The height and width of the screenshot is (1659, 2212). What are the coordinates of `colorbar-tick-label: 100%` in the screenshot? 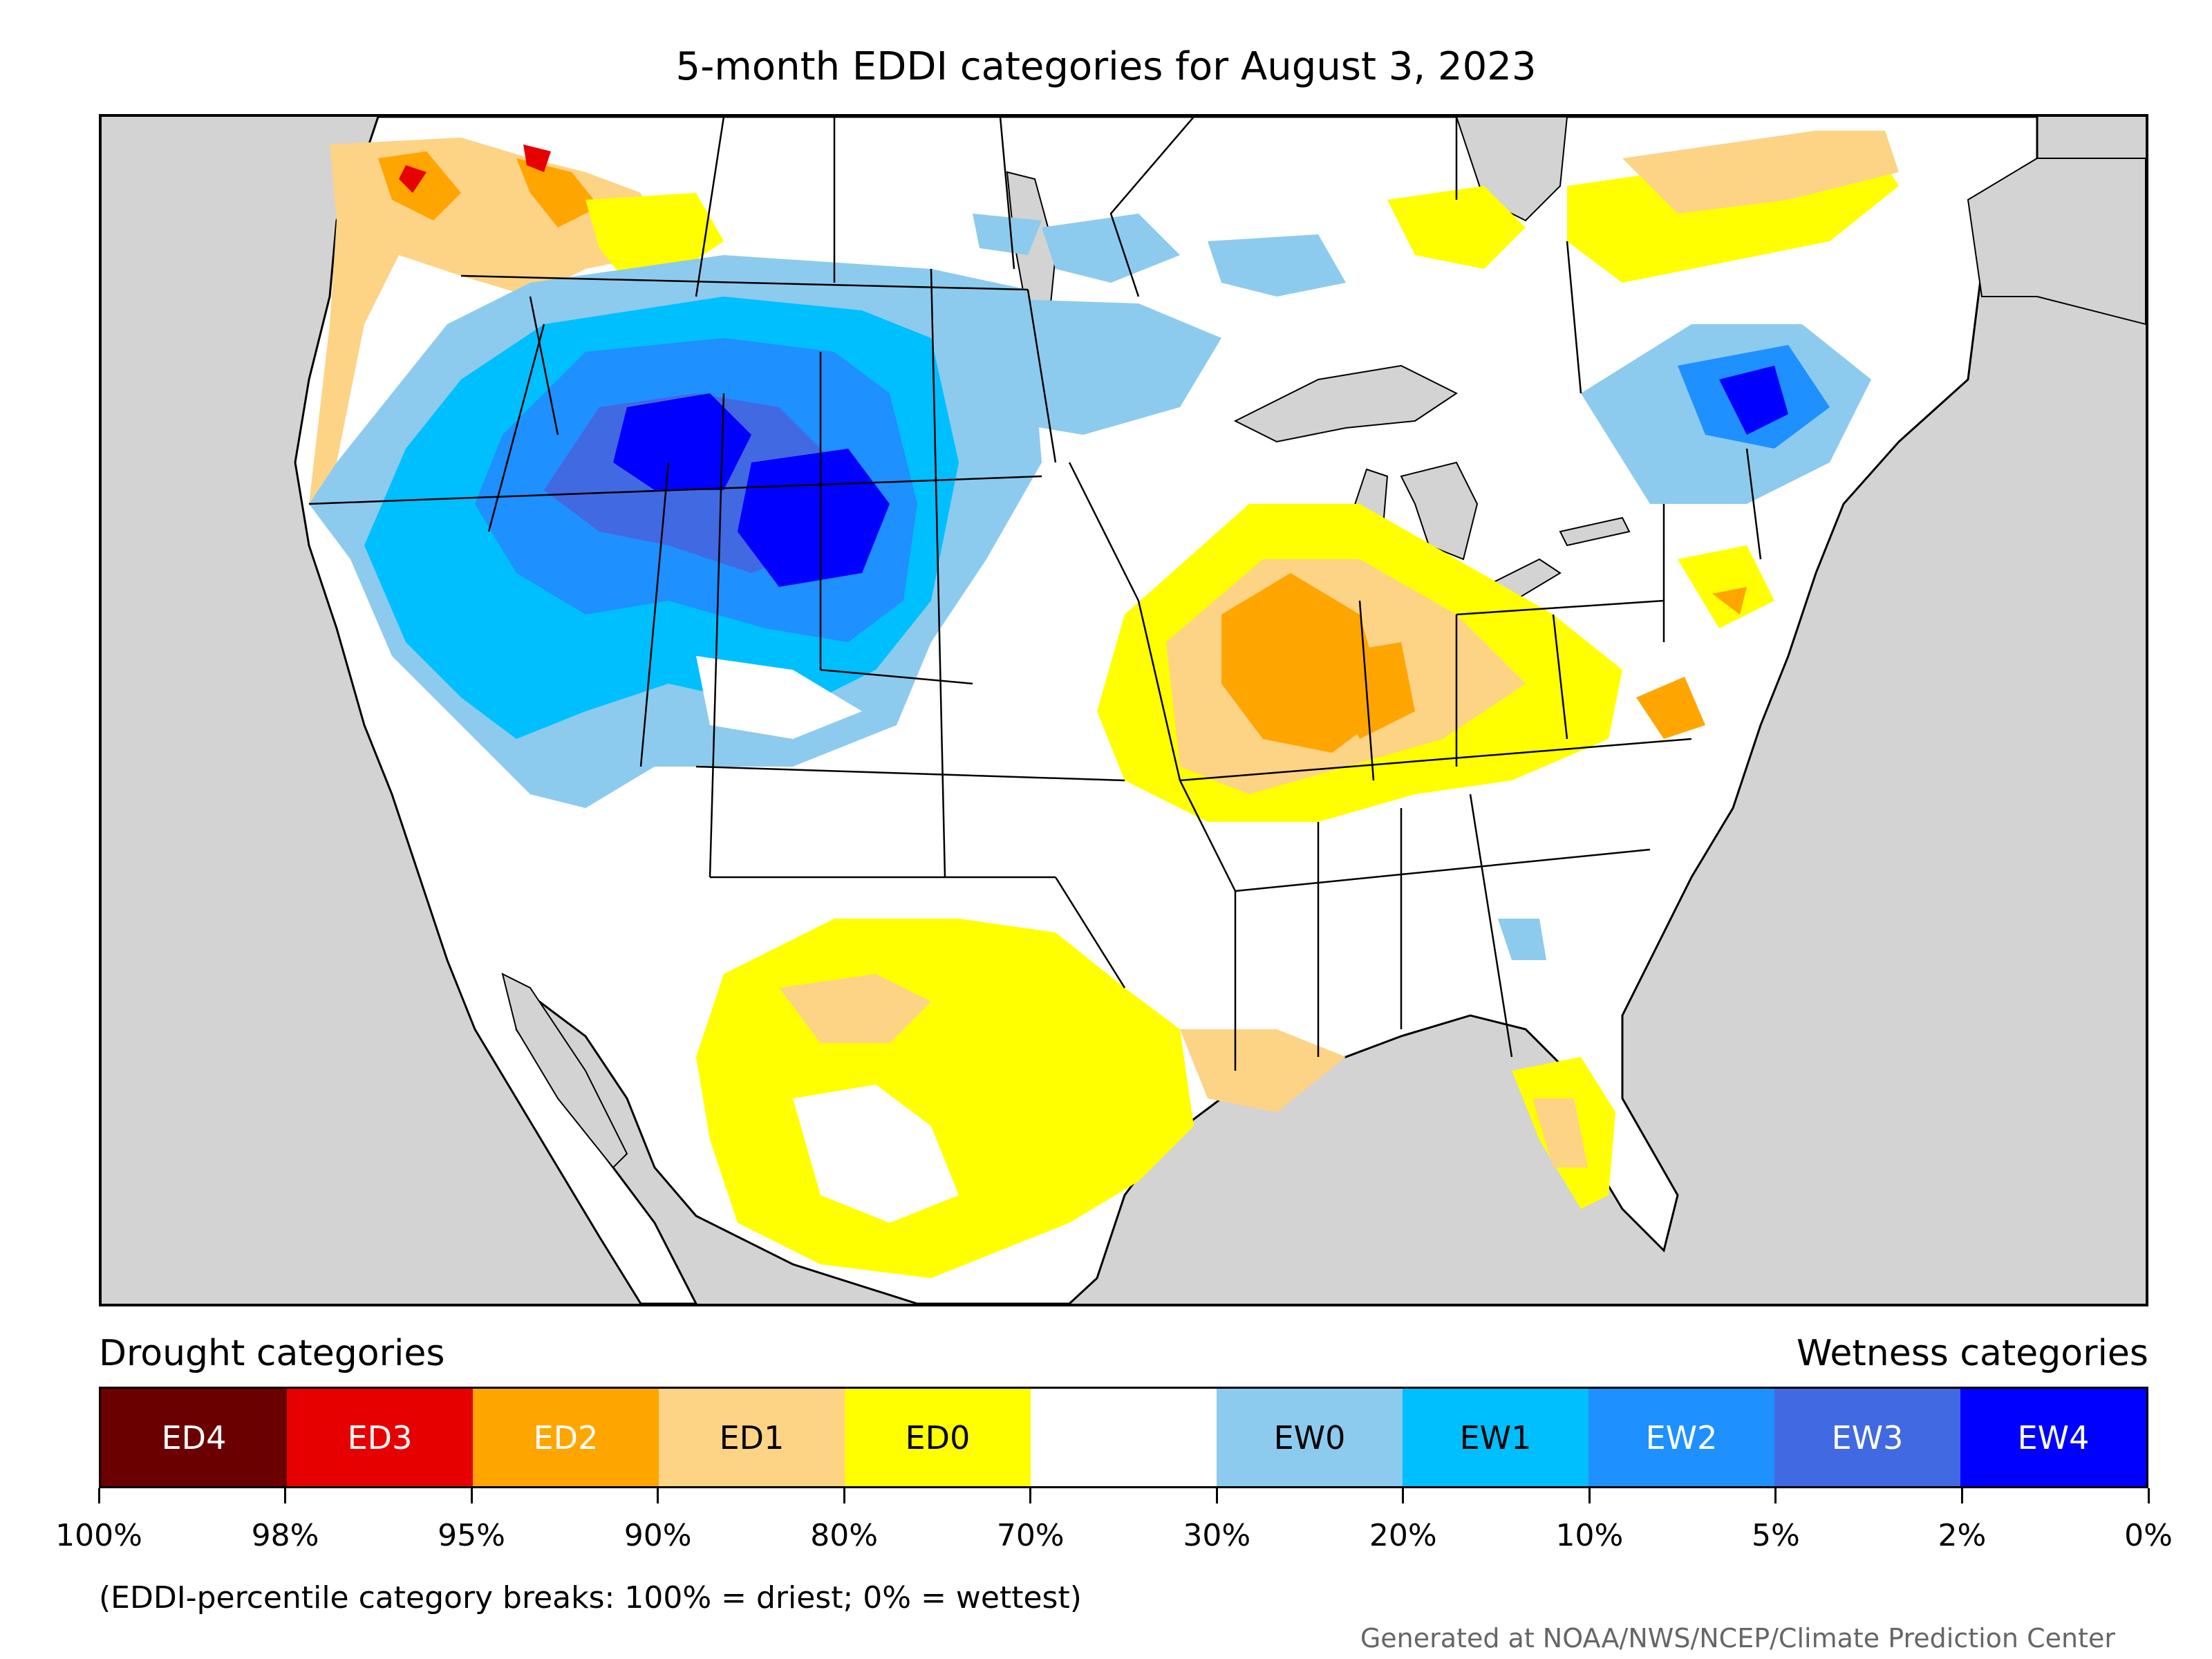 It's located at (99, 1535).